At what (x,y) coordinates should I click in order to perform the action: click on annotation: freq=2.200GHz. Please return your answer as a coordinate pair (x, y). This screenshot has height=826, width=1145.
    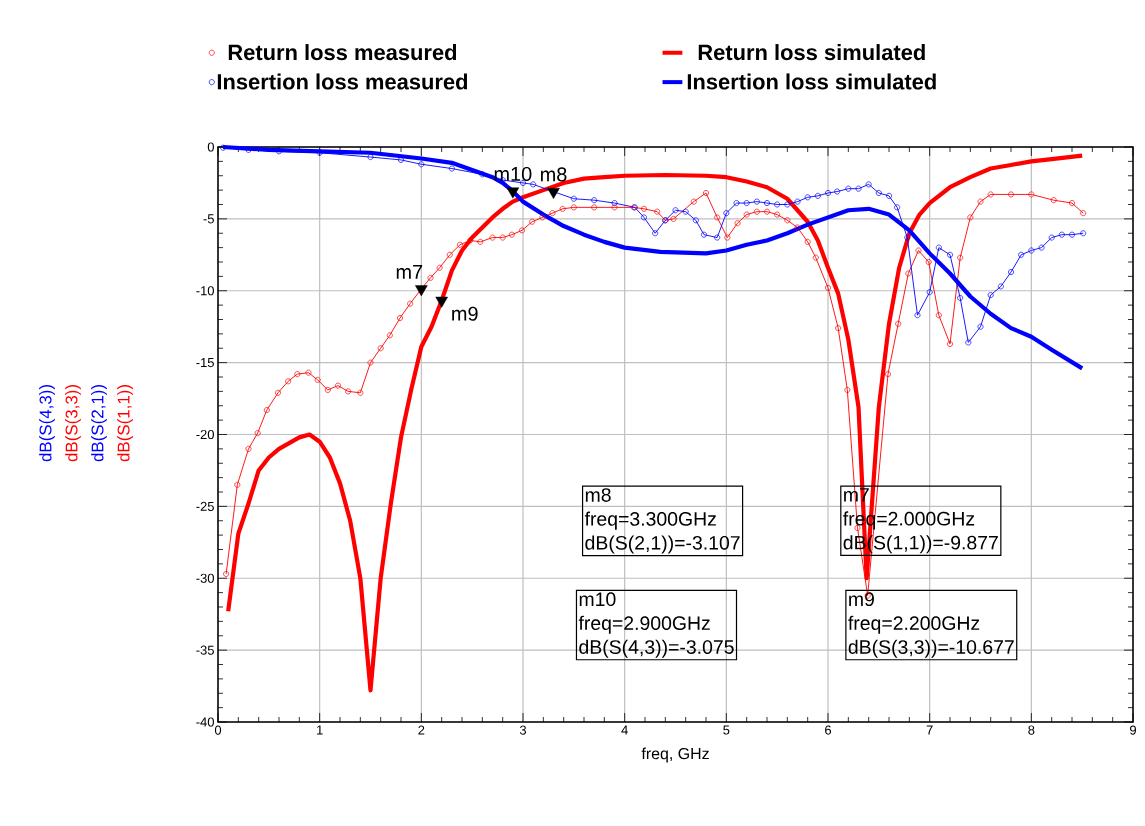
    Looking at the image, I should click on (914, 624).